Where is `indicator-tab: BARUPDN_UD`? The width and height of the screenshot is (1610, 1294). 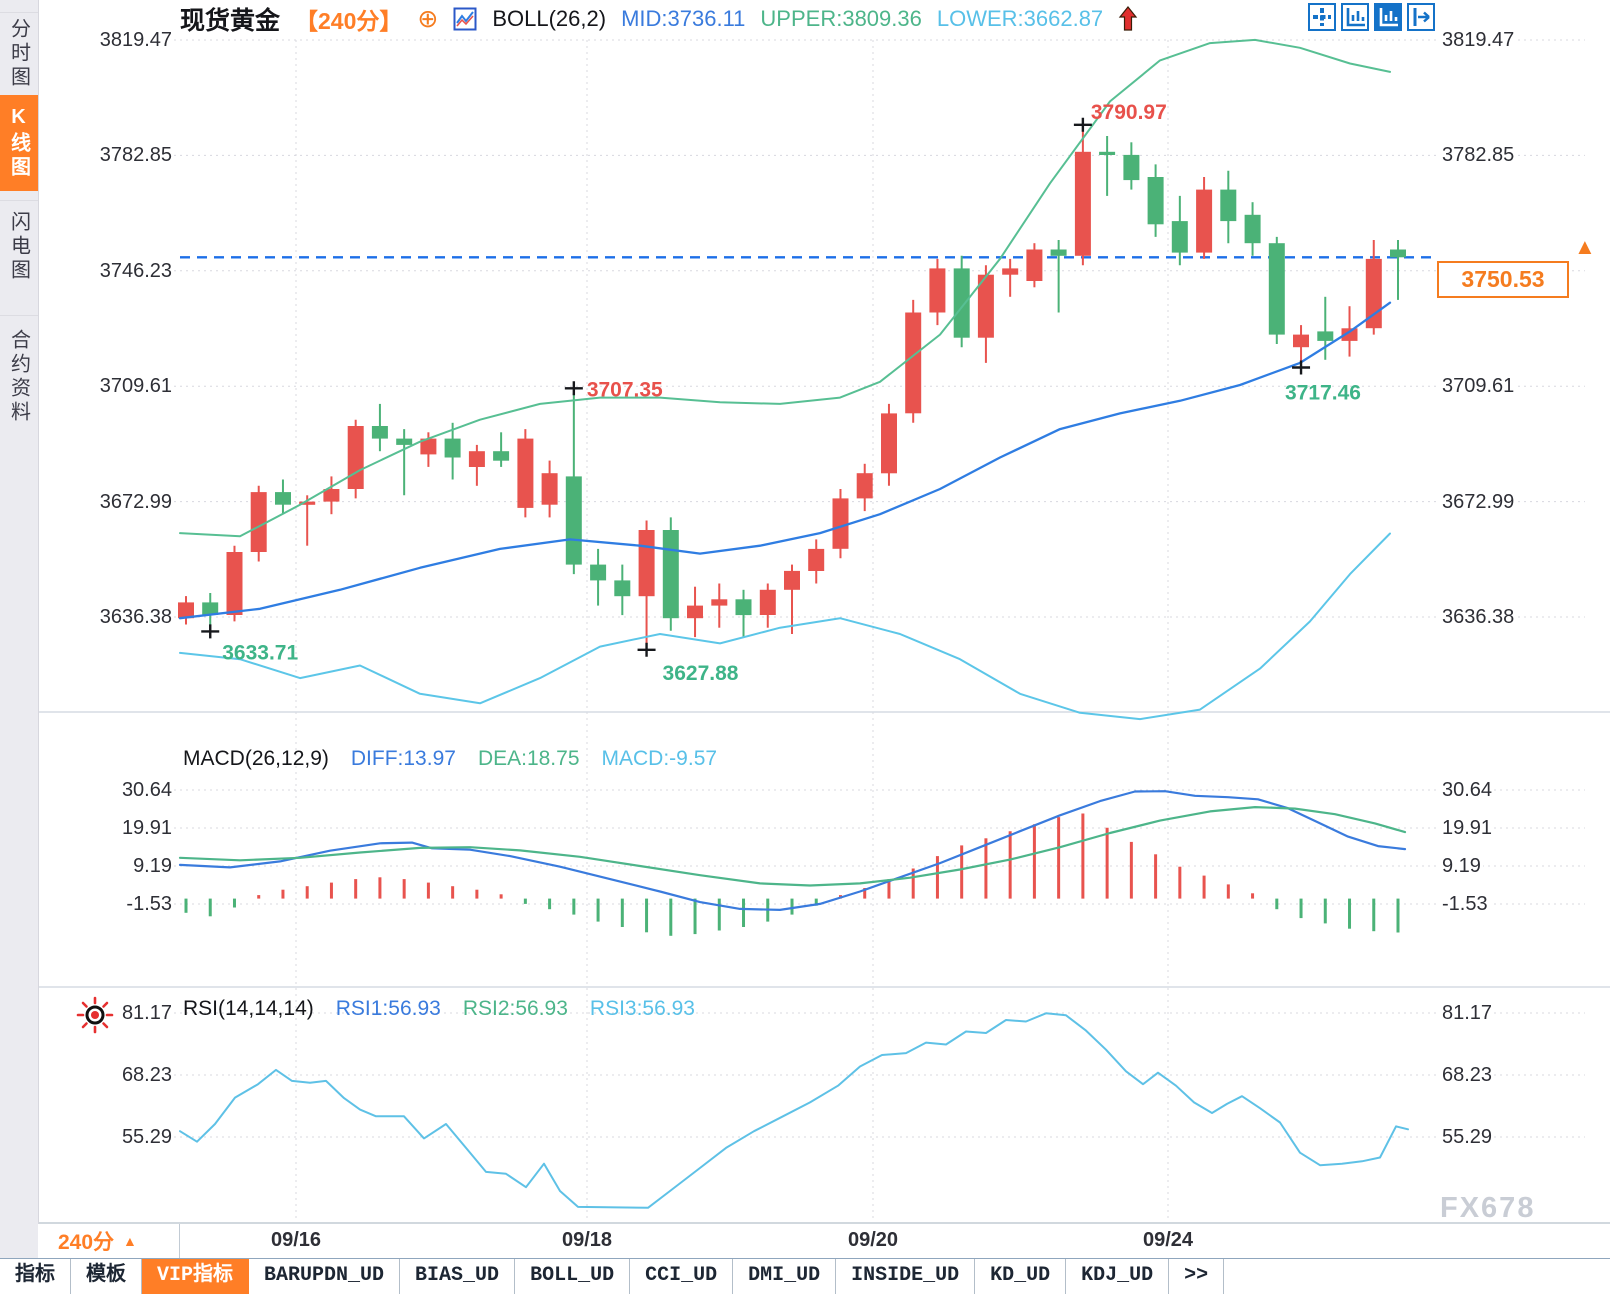
indicator-tab: BARUPDN_UD is located at coordinates (325, 1276).